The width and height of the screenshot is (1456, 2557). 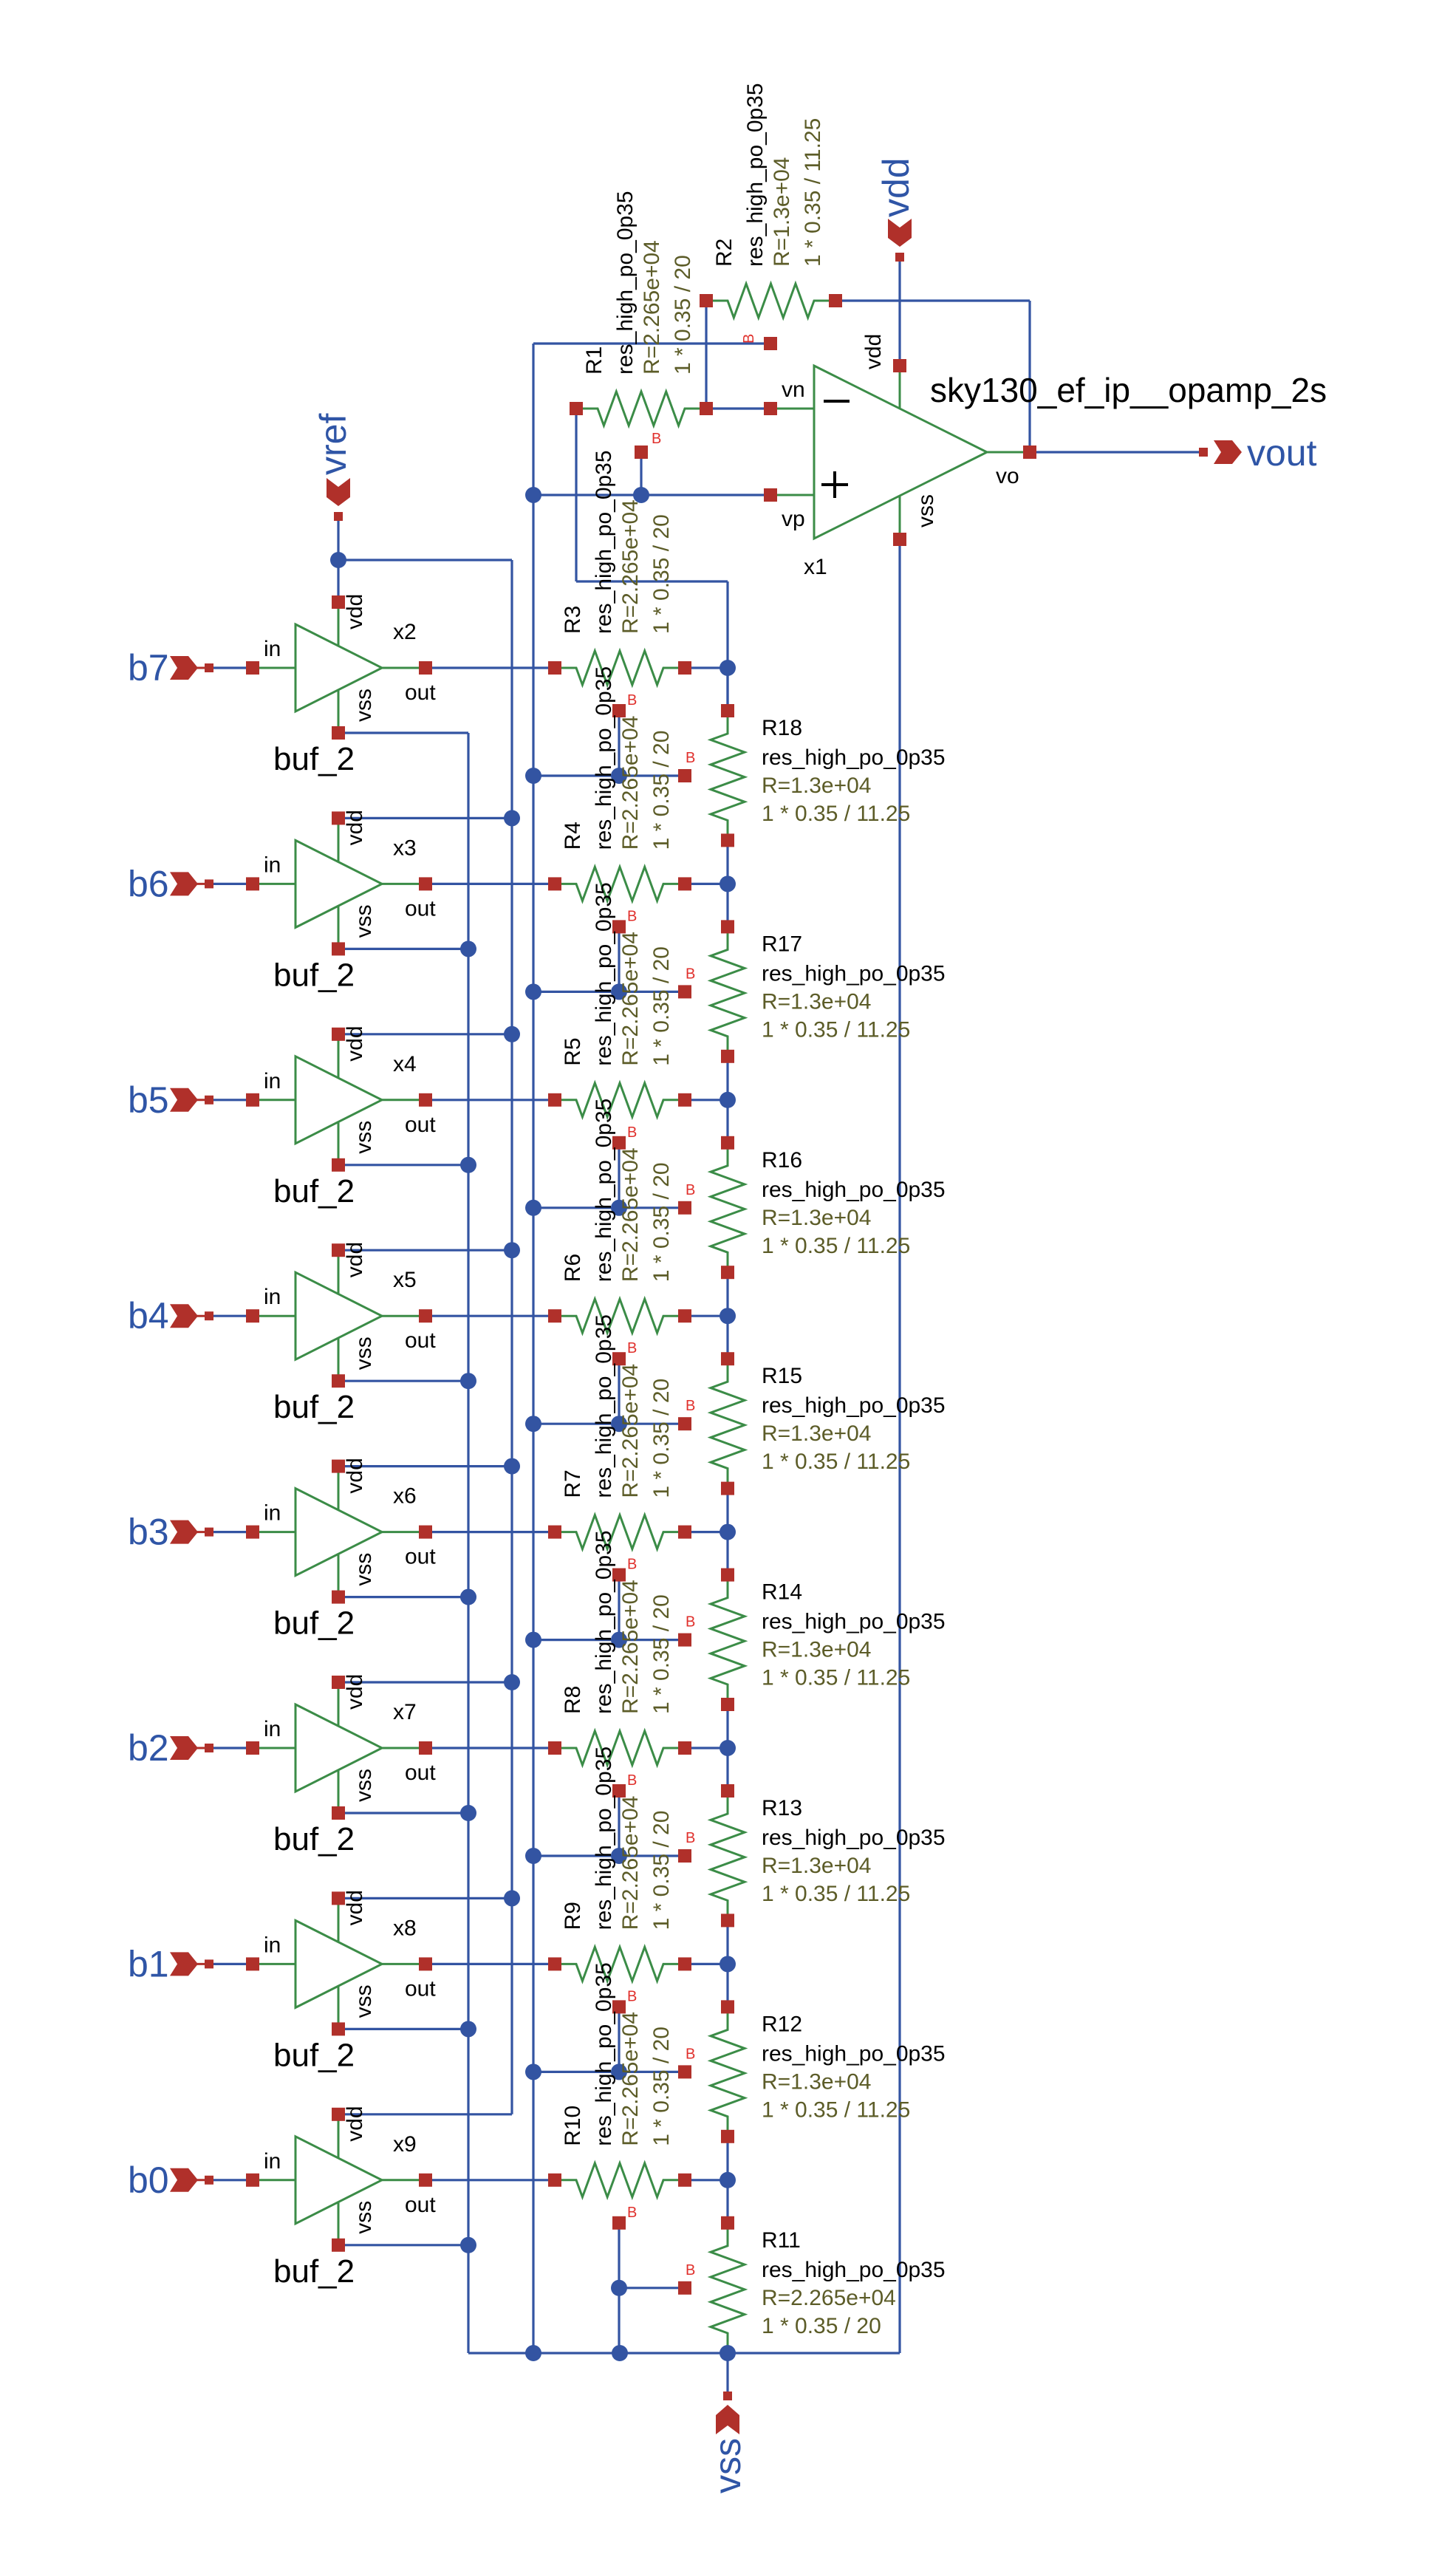 What do you see at coordinates (405, 632) in the screenshot?
I see `buffer-instance-label: x2` at bounding box center [405, 632].